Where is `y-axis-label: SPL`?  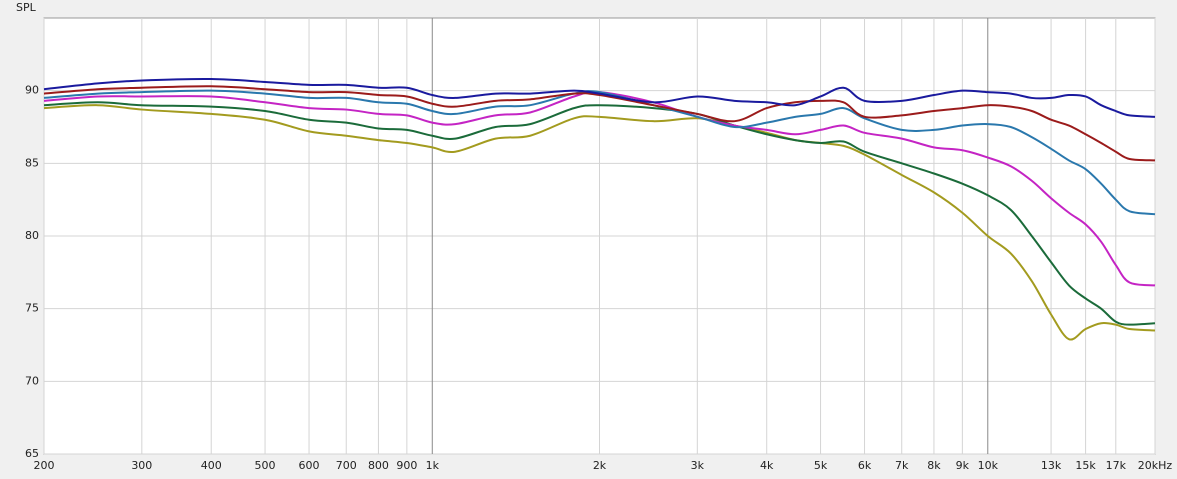
y-axis-label: SPL is located at coordinates (26, 7).